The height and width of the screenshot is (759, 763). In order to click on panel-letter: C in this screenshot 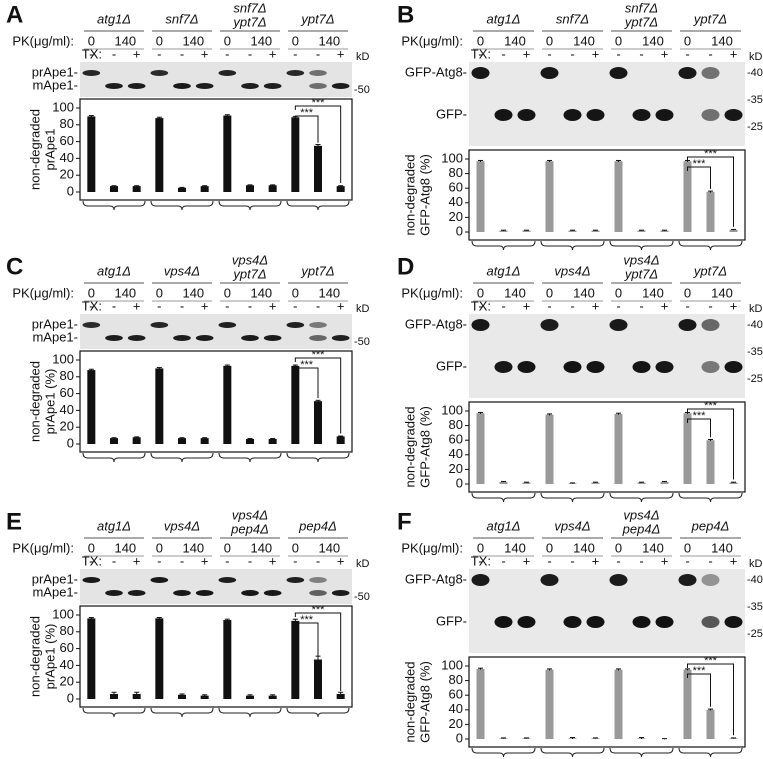, I will do `click(14, 266)`.